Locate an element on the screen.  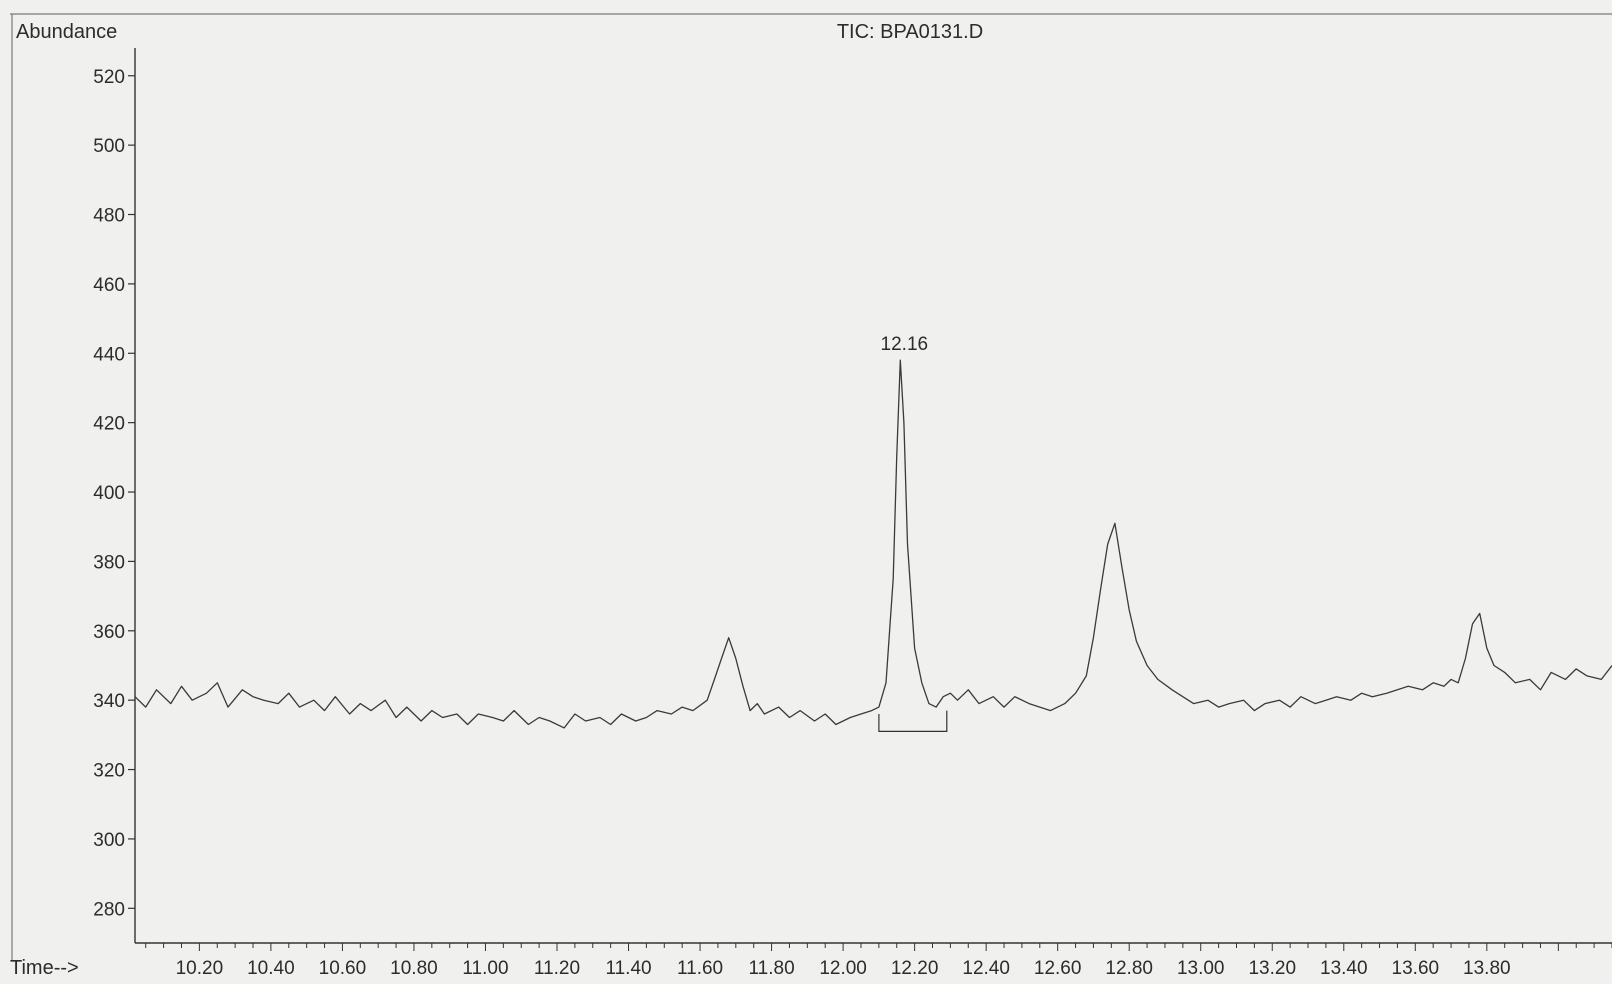
x-tick-label: 11.40 is located at coordinates (628, 968).